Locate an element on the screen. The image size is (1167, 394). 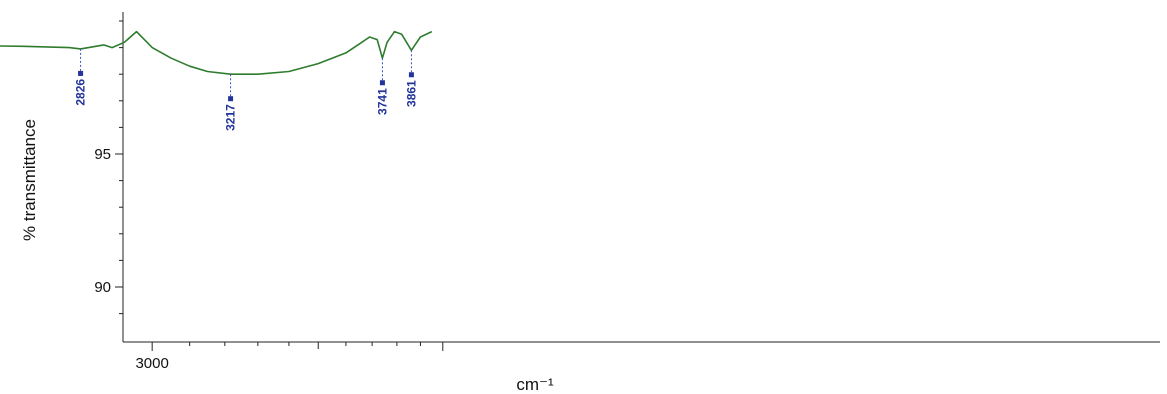
series-layer is located at coordinates (216, 52).